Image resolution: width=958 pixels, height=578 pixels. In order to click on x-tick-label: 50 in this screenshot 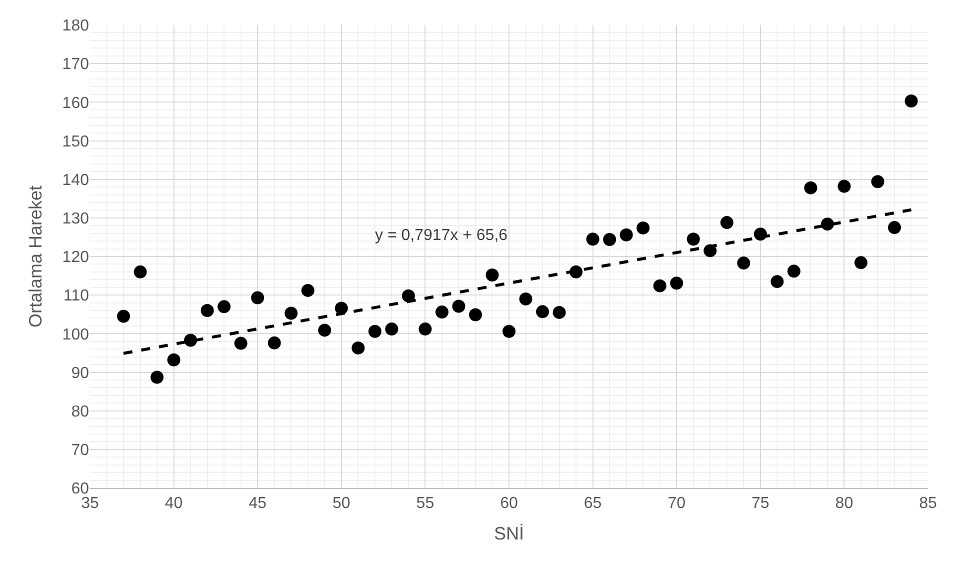, I will do `click(341, 503)`.